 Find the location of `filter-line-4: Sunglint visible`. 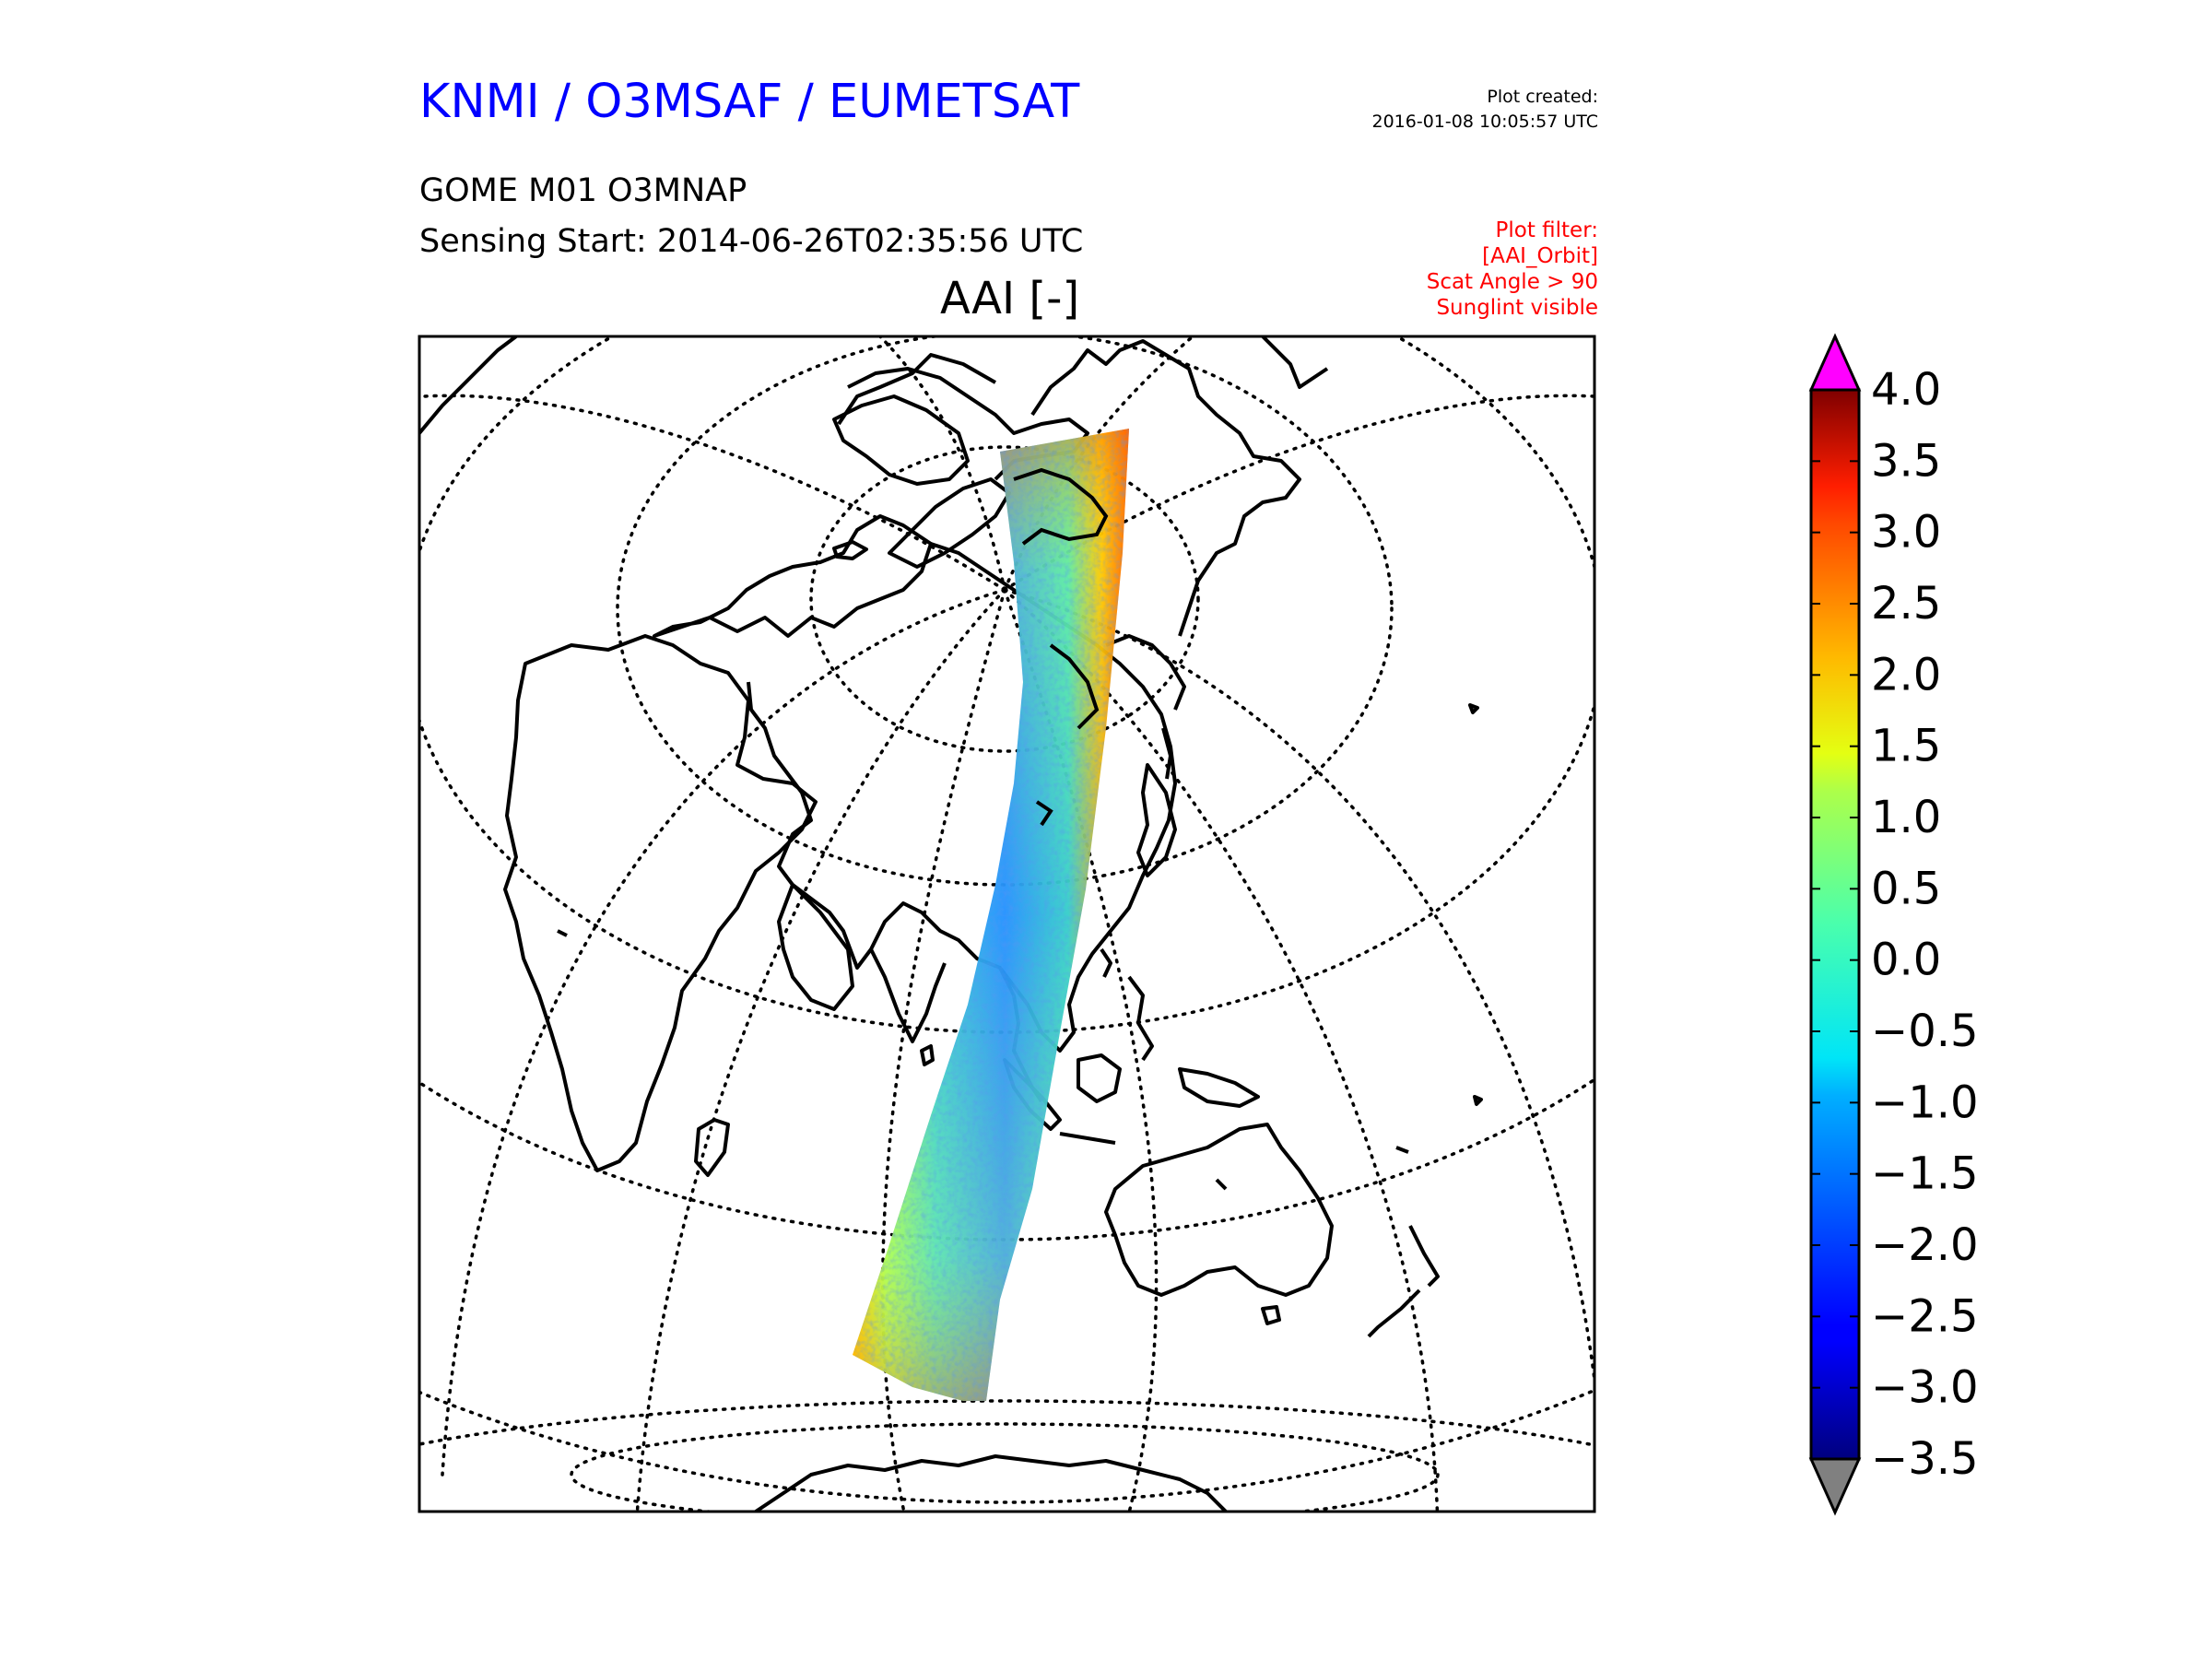

filter-line-4: Sunglint visible is located at coordinates (1517, 308).